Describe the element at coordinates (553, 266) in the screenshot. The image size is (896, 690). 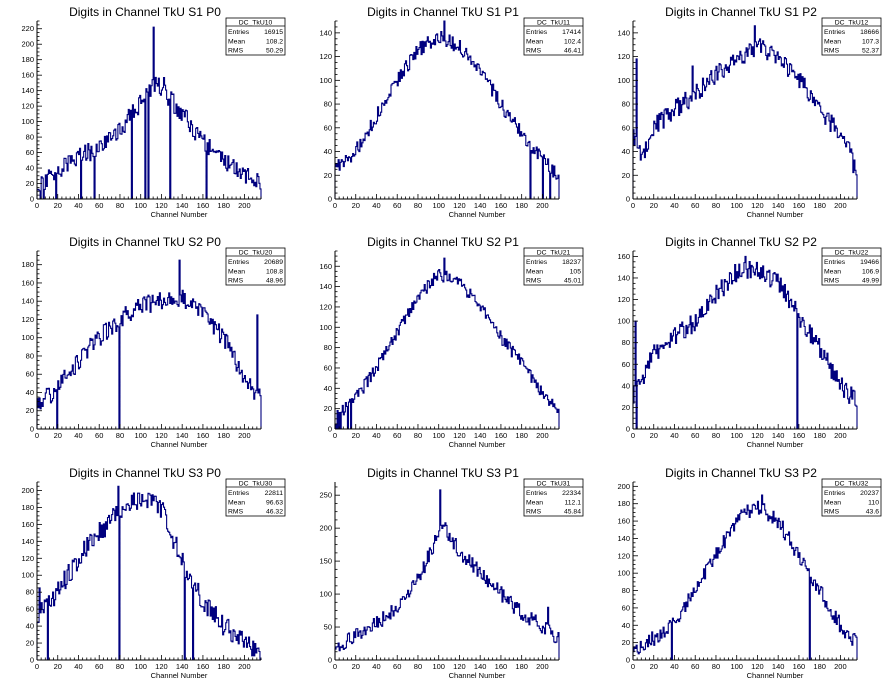
I see `stats-box: DC_TkU21 Entries 18237 Mean 105 RMS 45.01` at that location.